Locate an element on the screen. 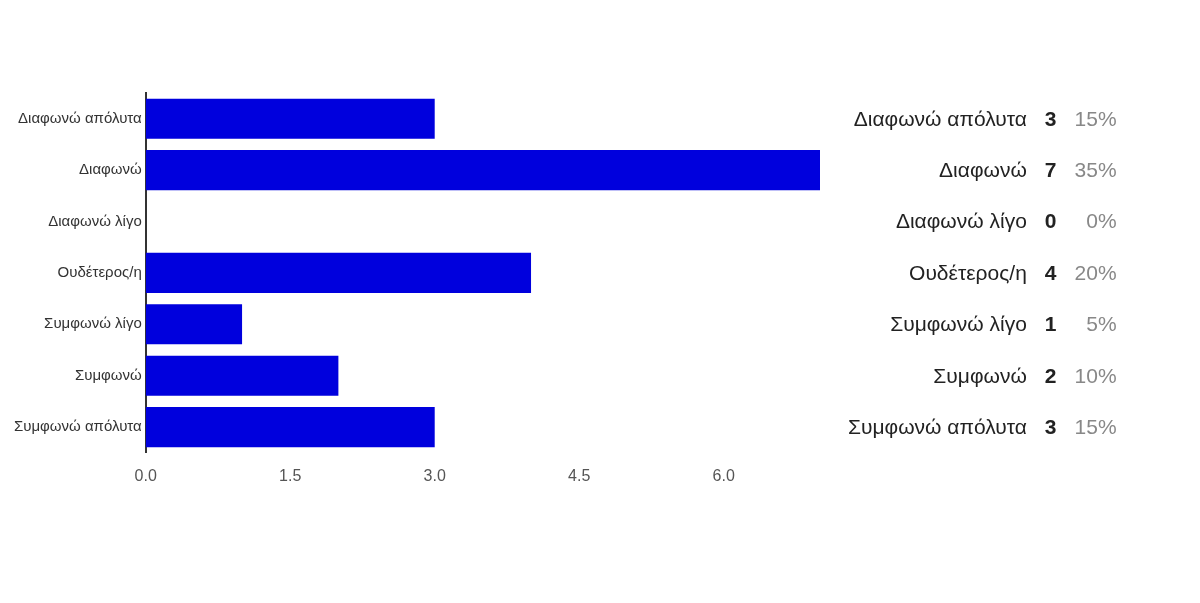 The width and height of the screenshot is (1200, 603). x-tick-label: 6.0 is located at coordinates (723, 475).